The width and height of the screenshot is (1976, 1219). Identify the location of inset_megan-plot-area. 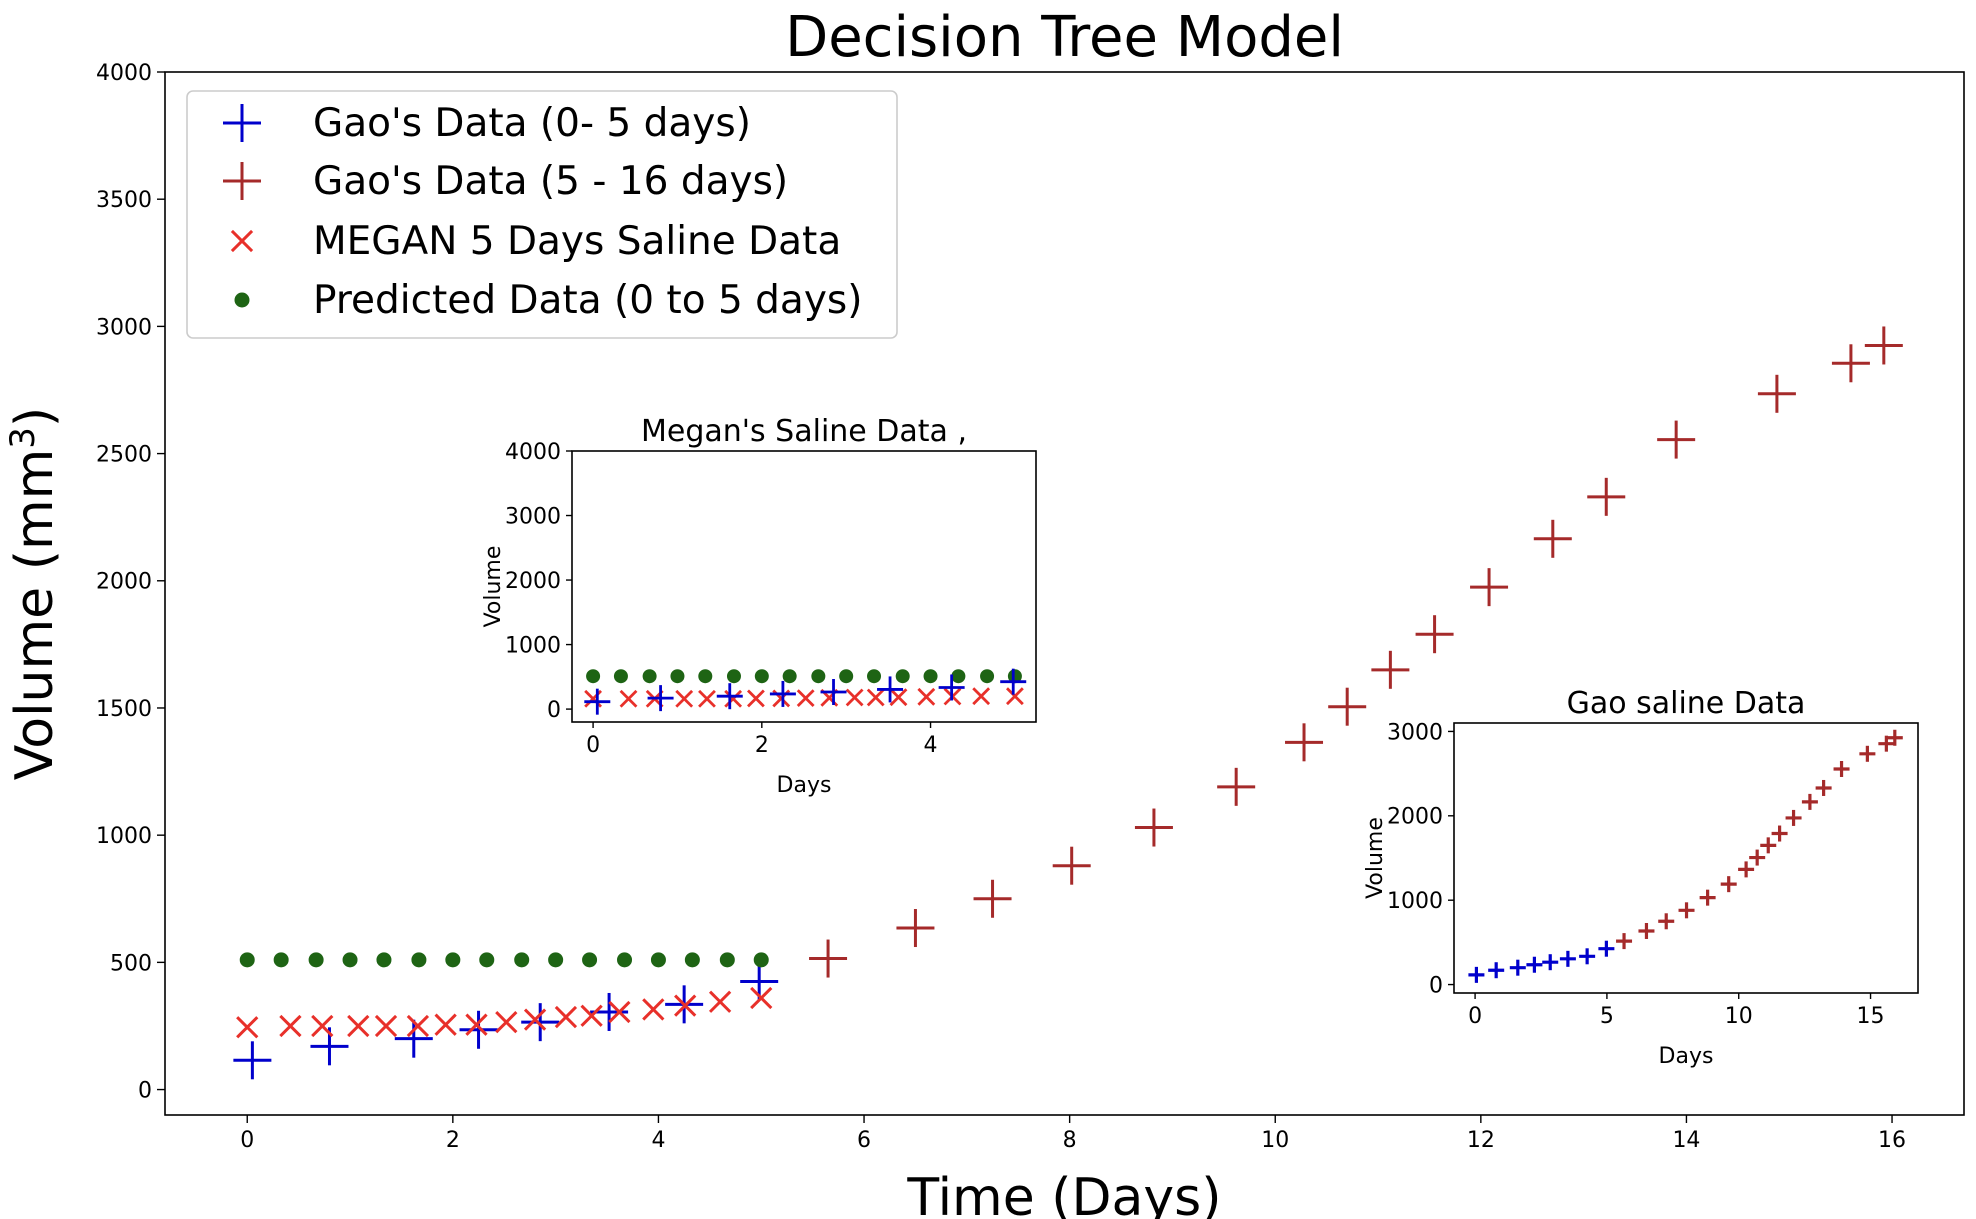
(804, 586).